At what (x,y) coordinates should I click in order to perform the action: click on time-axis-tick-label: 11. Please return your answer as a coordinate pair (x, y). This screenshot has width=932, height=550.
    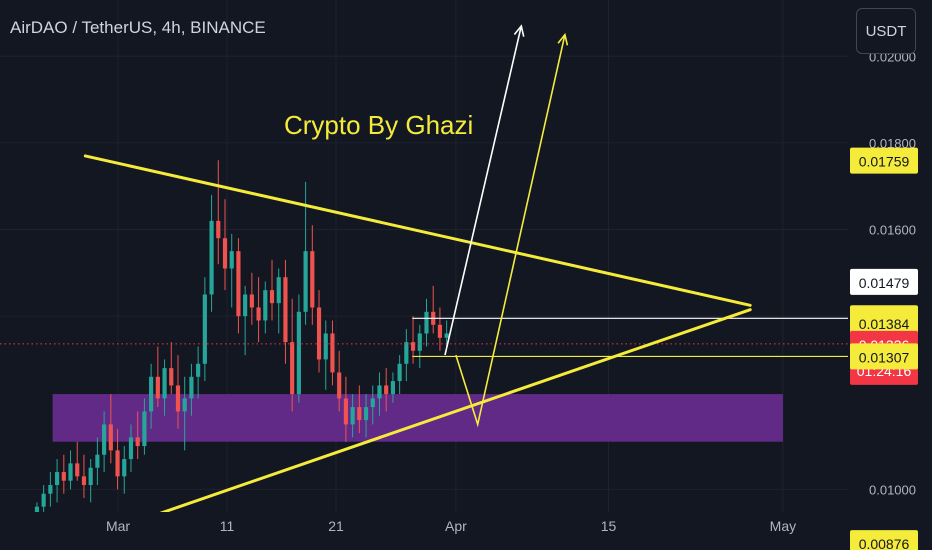
    Looking at the image, I should click on (227, 526).